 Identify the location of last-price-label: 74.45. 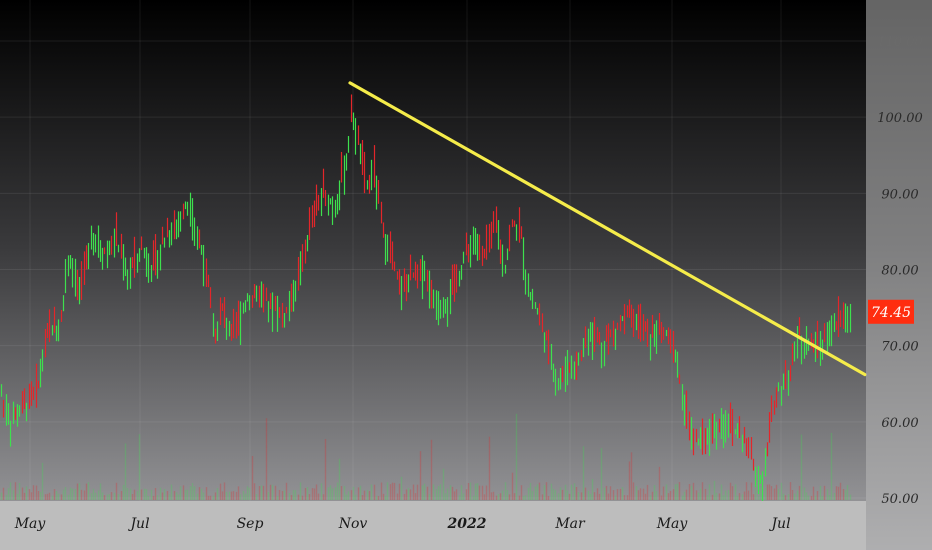
(891, 313).